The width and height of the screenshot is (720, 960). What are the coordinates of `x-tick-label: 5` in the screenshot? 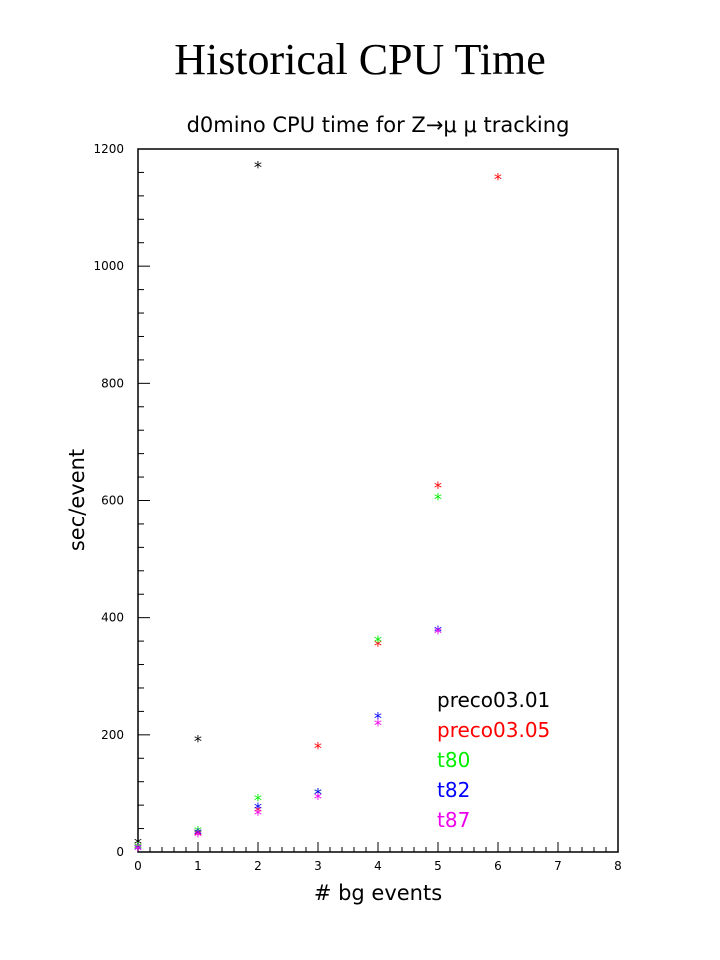 It's located at (438, 866).